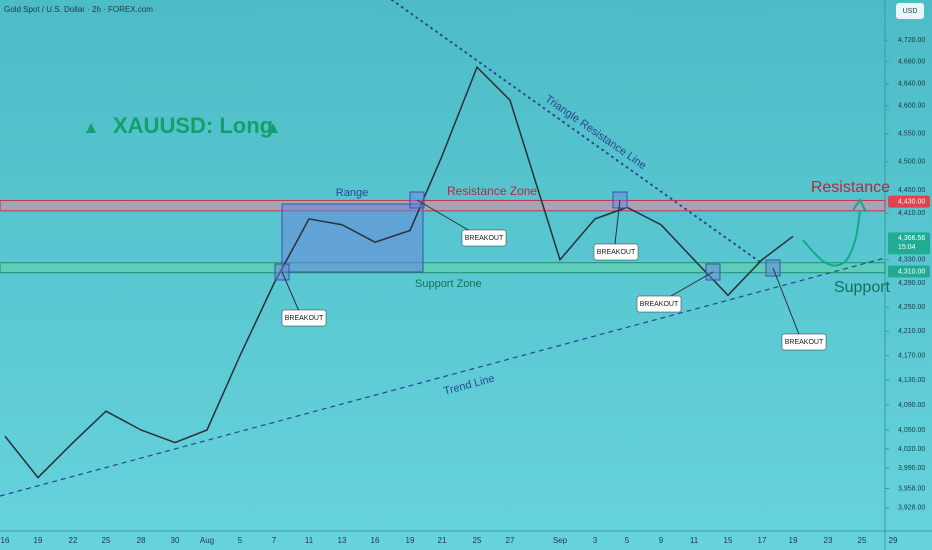 This screenshot has height=550, width=932. I want to click on y-tick-label: 4,450.00, so click(911, 190).